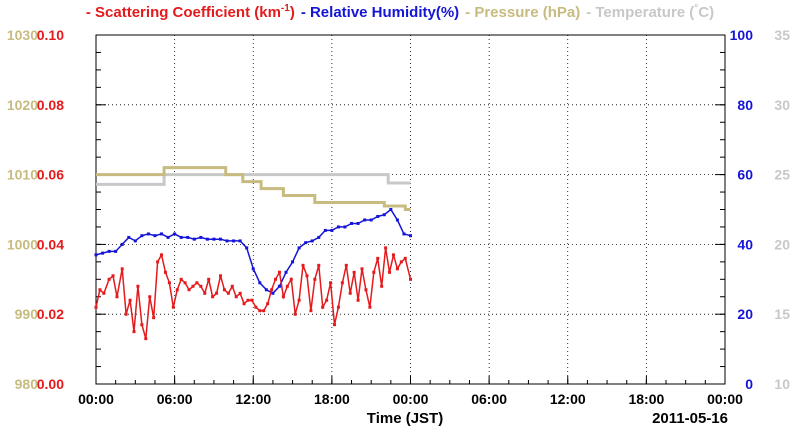  I want to click on legend-entry: - Scattering Coefficient (km-1), so click(190, 12).